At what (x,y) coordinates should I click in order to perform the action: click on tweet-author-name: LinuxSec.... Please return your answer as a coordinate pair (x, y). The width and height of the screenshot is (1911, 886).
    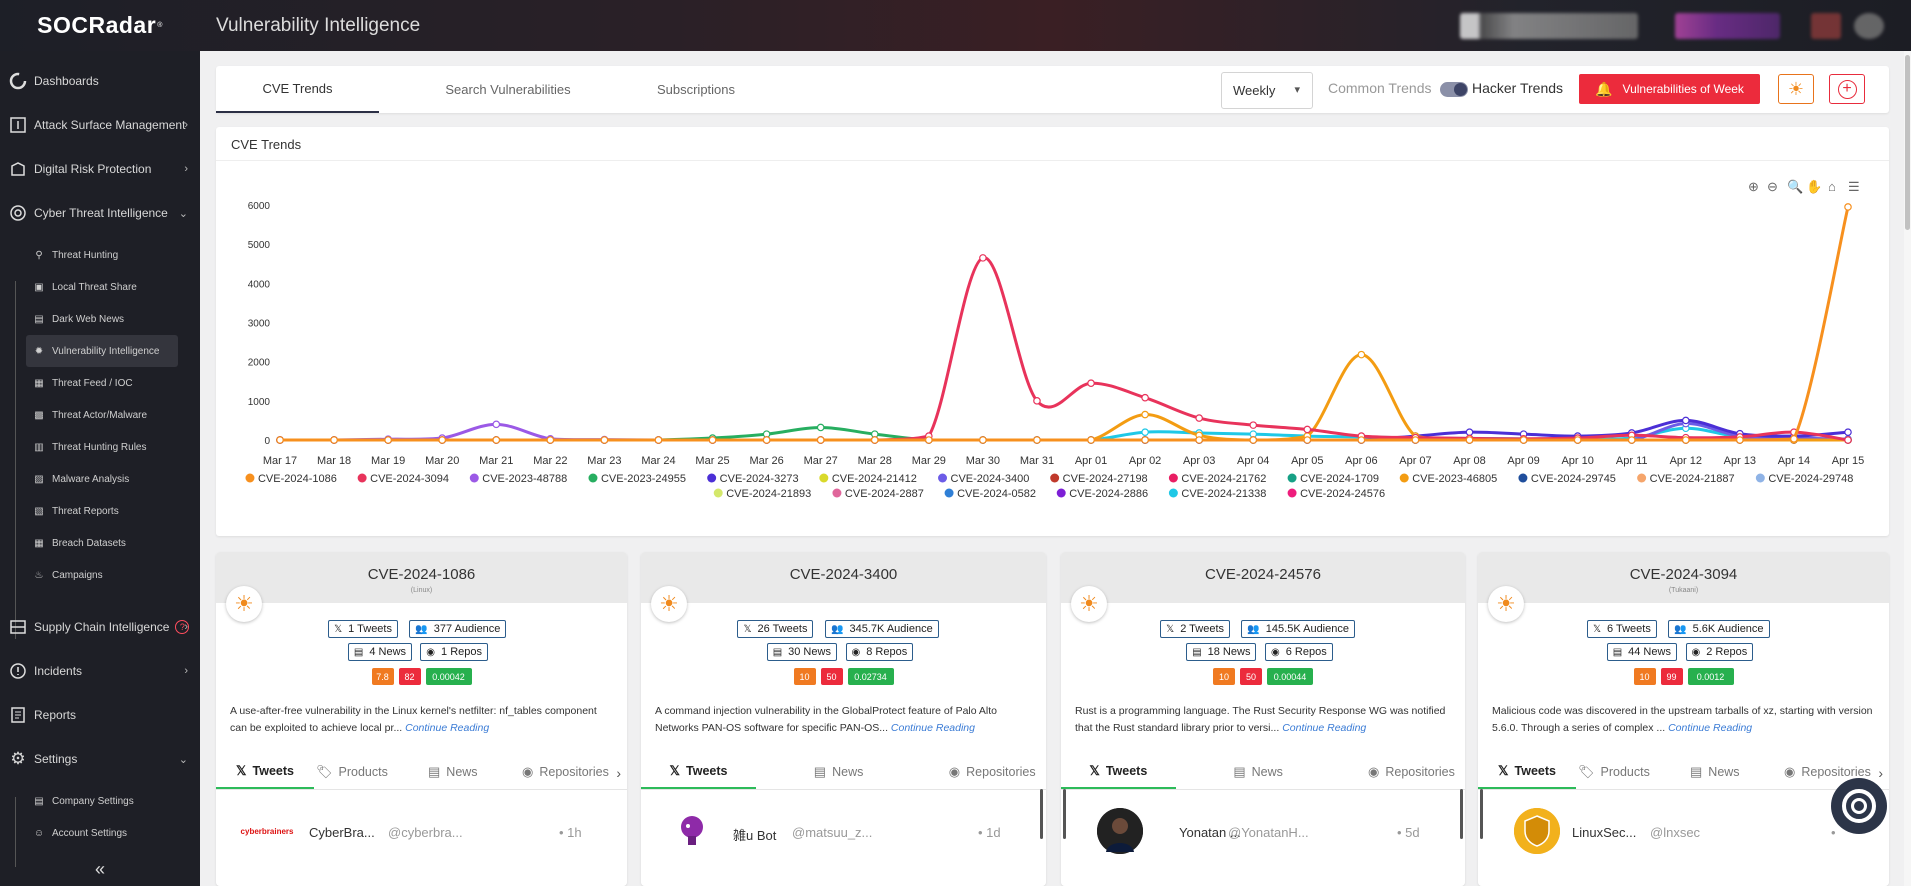
    Looking at the image, I should click on (1604, 832).